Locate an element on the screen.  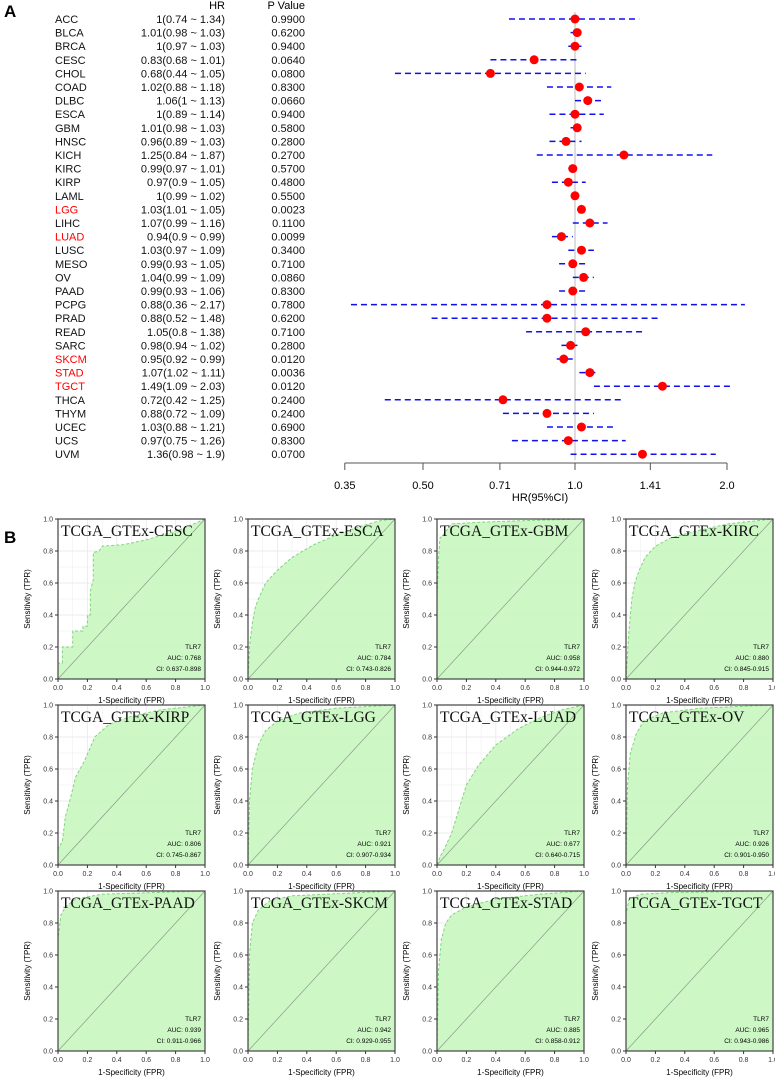
p-value-text: 0.5700 is located at coordinates (288, 170).